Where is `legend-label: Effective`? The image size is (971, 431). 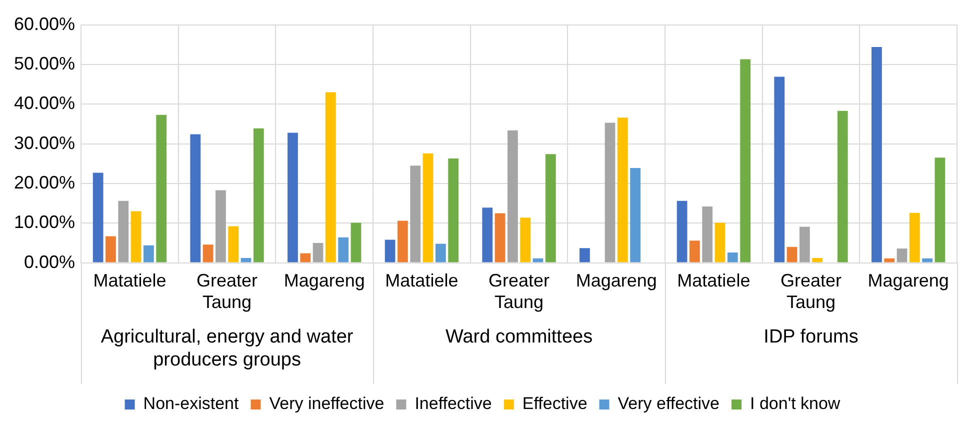
legend-label: Effective is located at coordinates (555, 404).